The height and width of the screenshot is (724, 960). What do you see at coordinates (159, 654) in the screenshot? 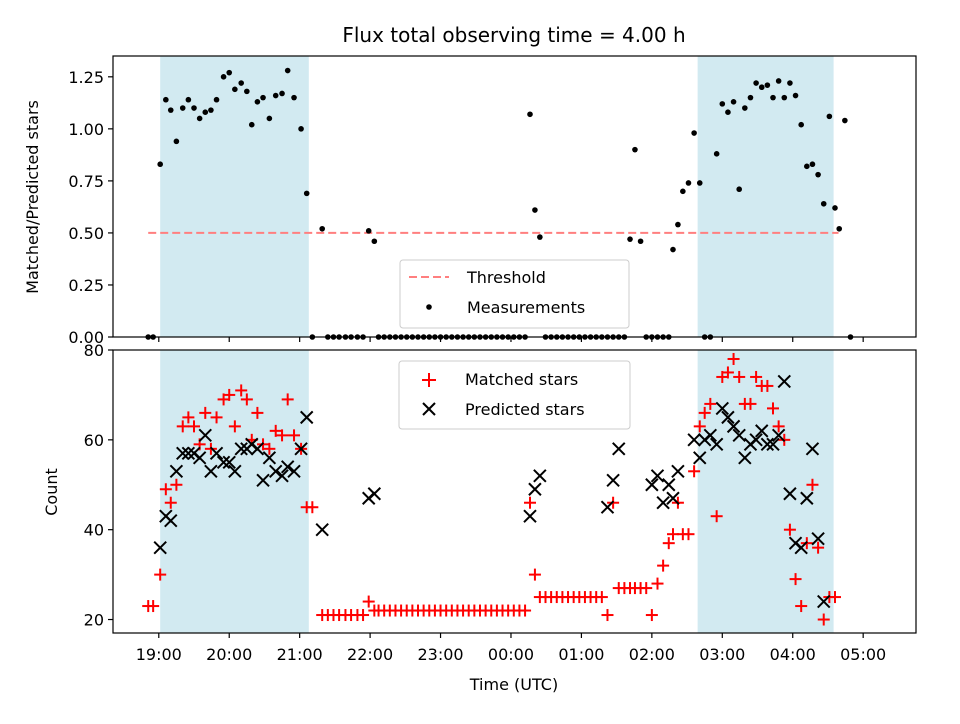
I see `x-tick-label: 19:00` at bounding box center [159, 654].